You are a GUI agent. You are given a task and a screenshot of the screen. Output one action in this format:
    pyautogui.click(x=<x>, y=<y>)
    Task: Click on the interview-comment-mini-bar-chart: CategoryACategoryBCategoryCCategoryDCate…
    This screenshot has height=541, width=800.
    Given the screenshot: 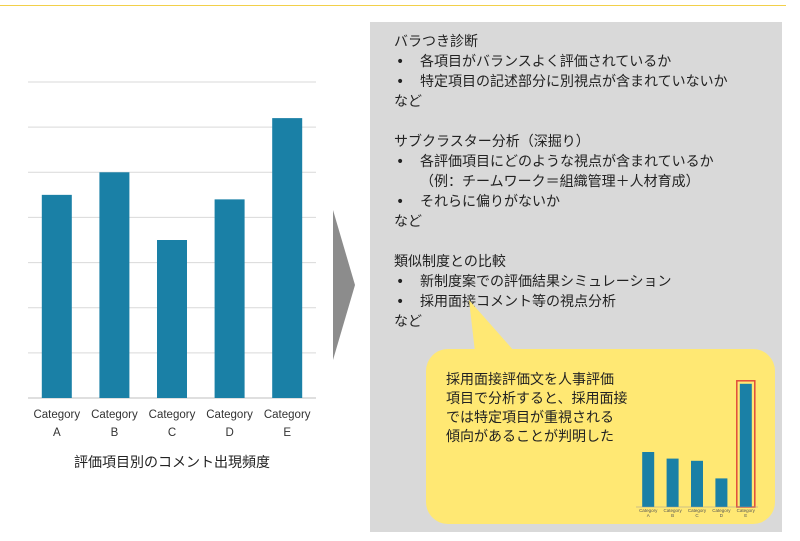 What is the action you would take?
    pyautogui.click(x=697, y=448)
    